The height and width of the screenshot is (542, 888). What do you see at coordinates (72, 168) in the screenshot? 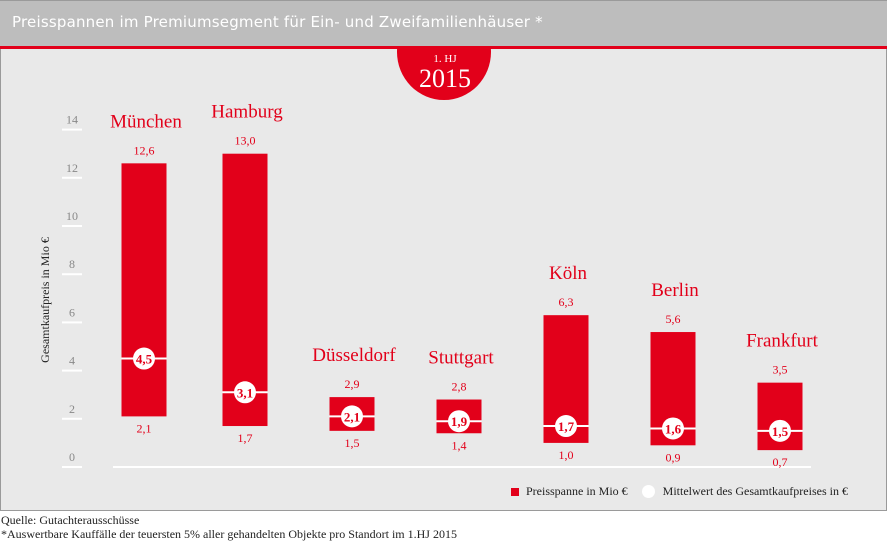
I see `y-tick-label: 12` at bounding box center [72, 168].